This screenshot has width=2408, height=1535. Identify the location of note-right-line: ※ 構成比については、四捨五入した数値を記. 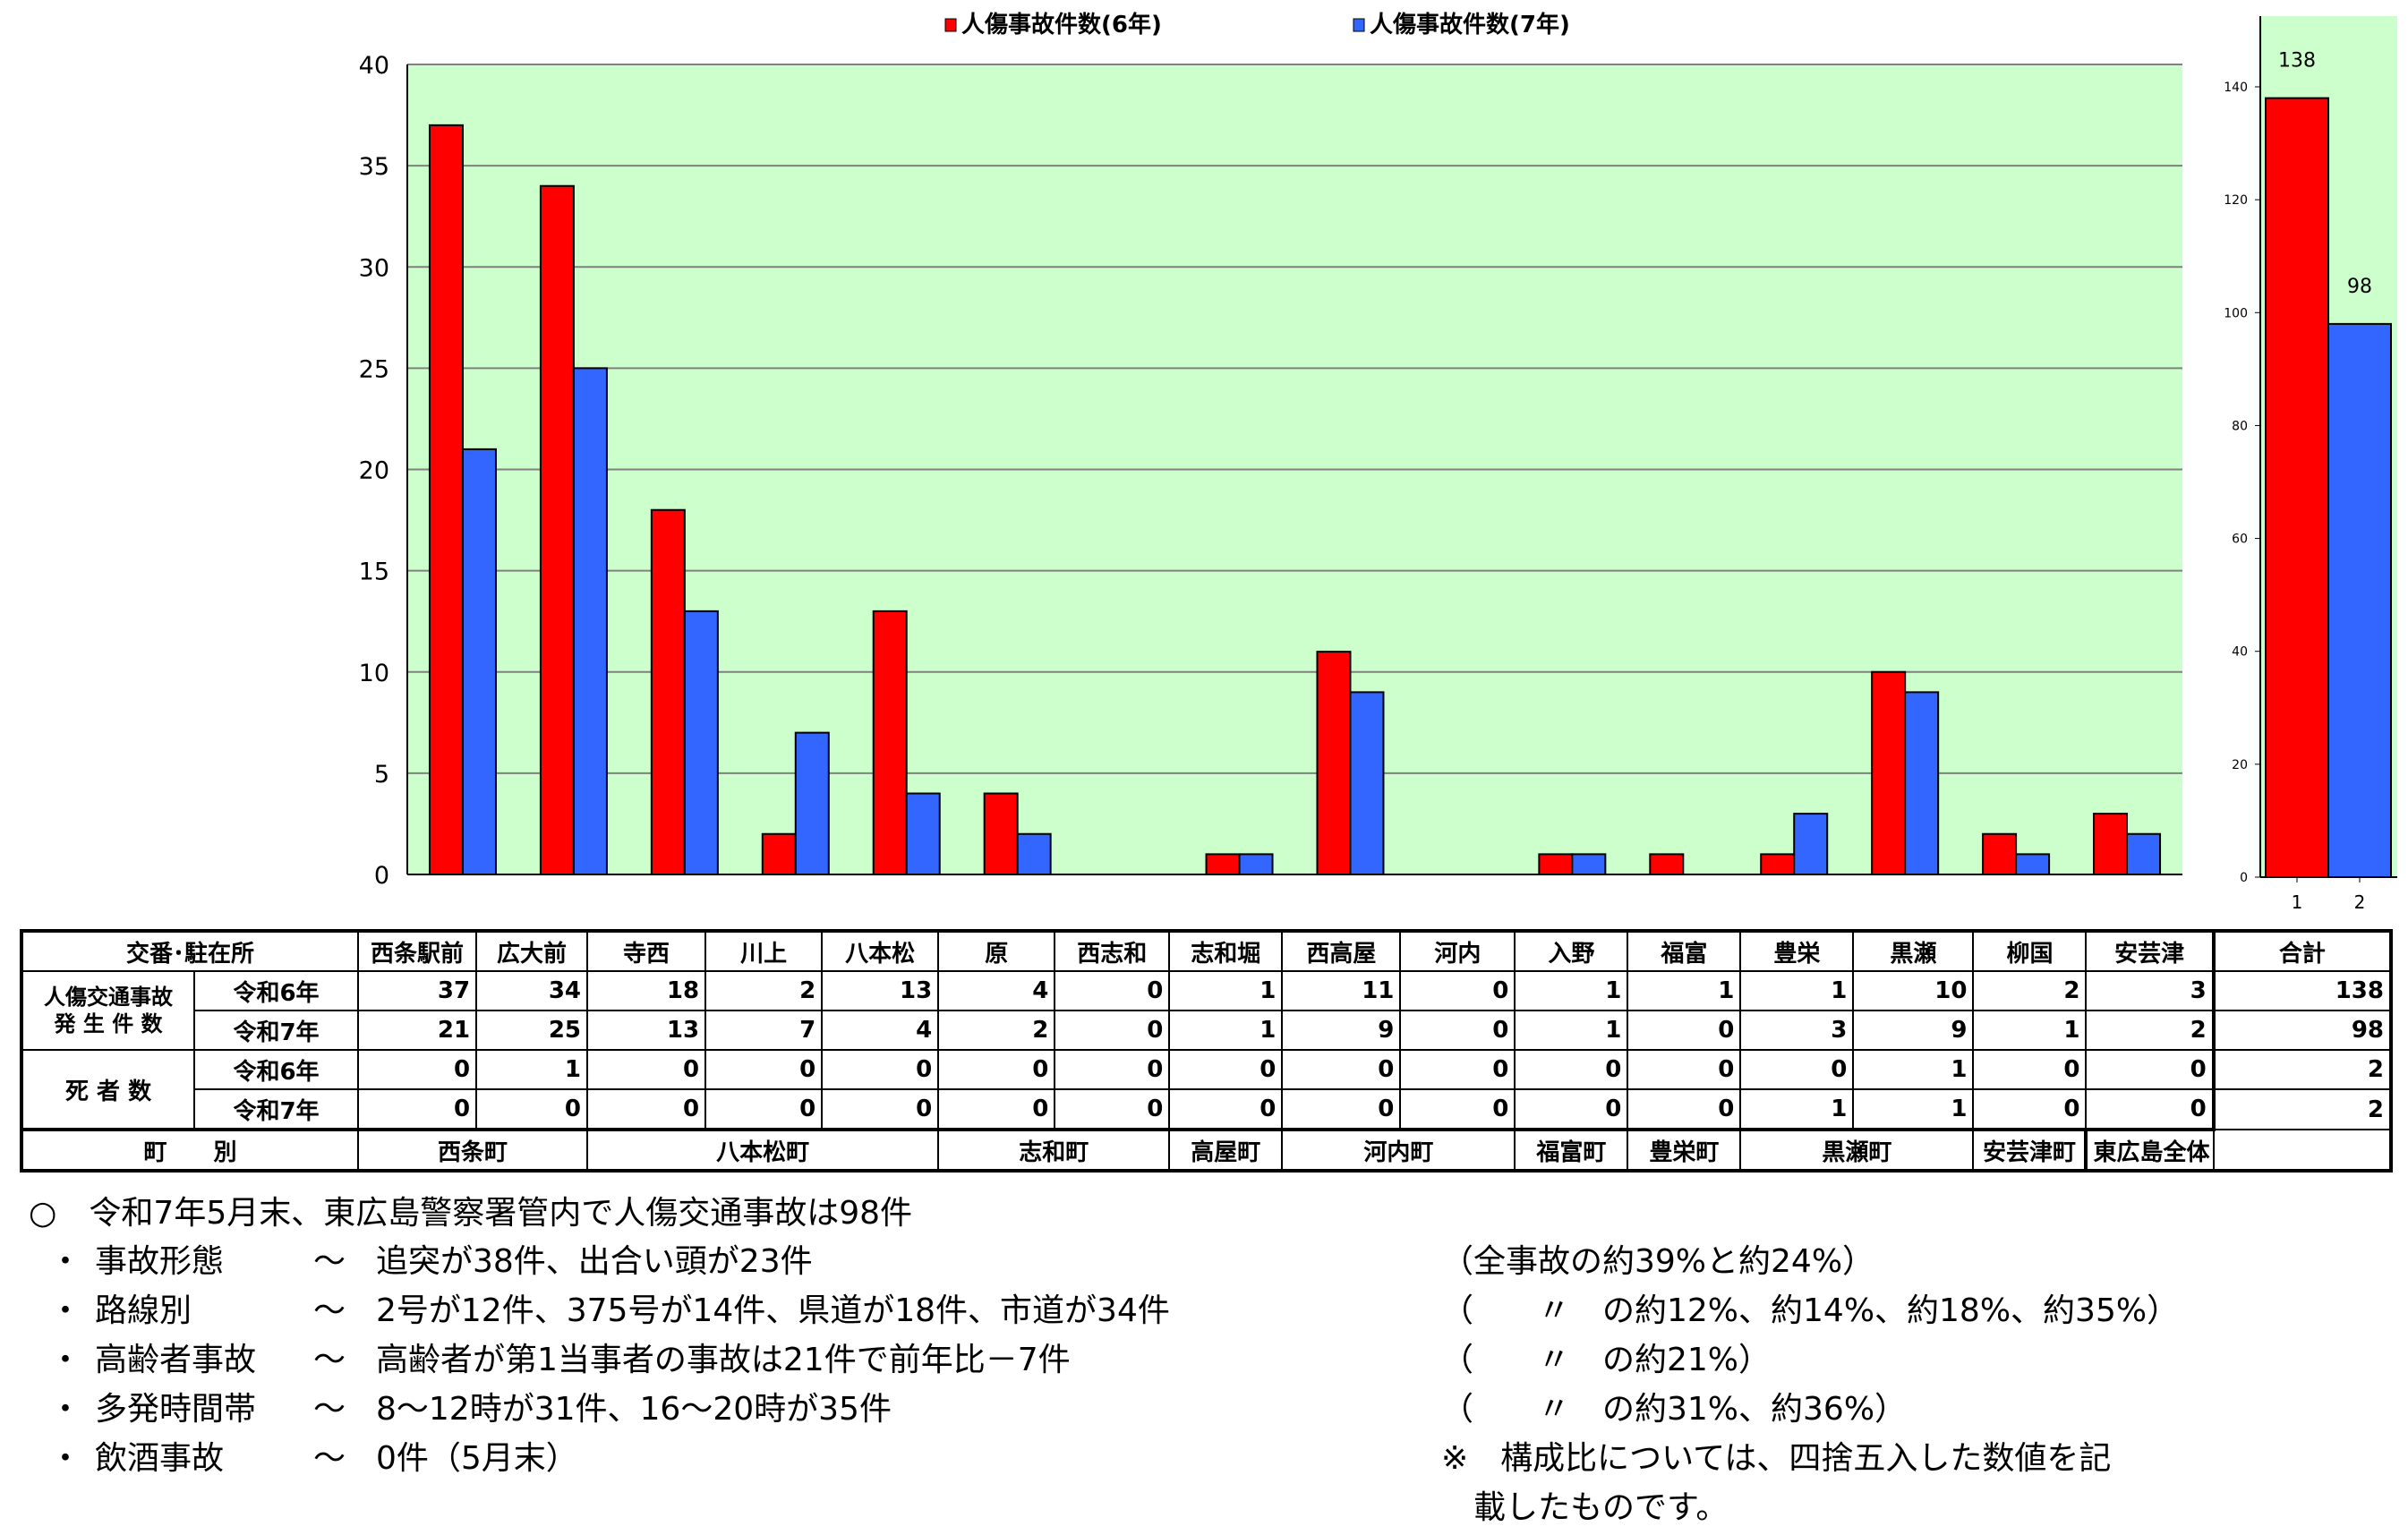
(1776, 1458).